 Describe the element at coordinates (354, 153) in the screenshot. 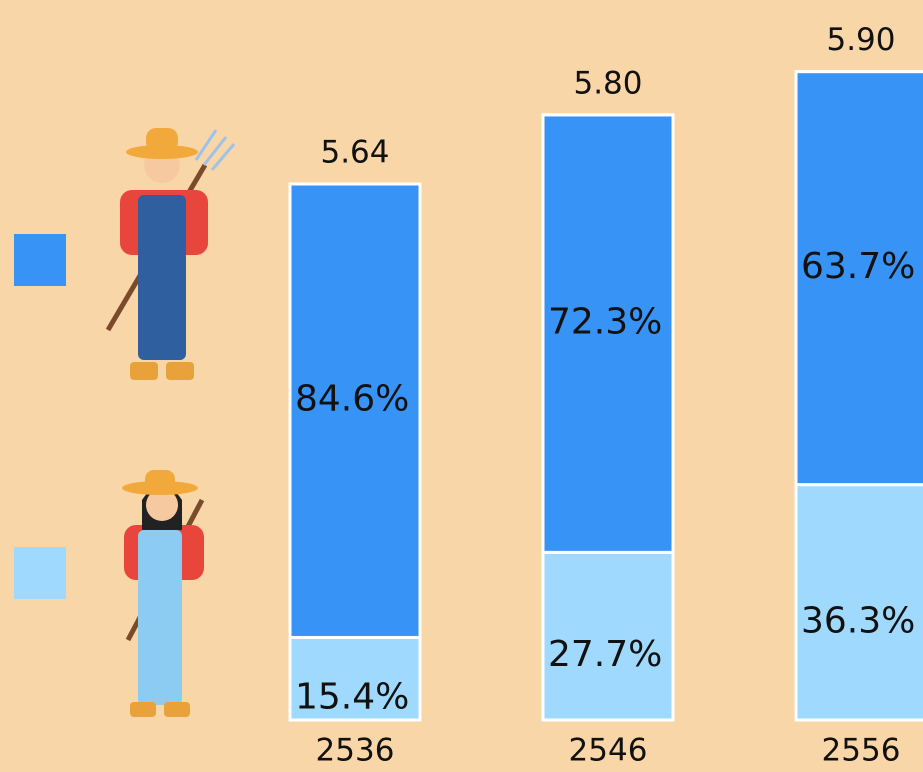

I see `total-label: 5.64` at that location.